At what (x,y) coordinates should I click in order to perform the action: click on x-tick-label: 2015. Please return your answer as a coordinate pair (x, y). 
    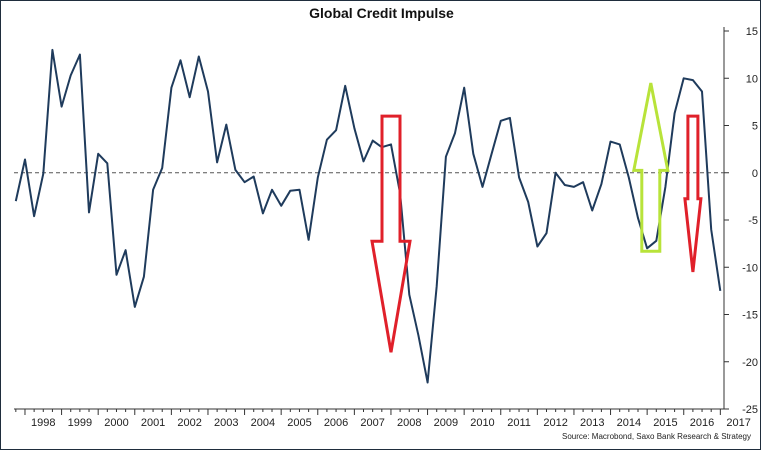
    Looking at the image, I should click on (665, 423).